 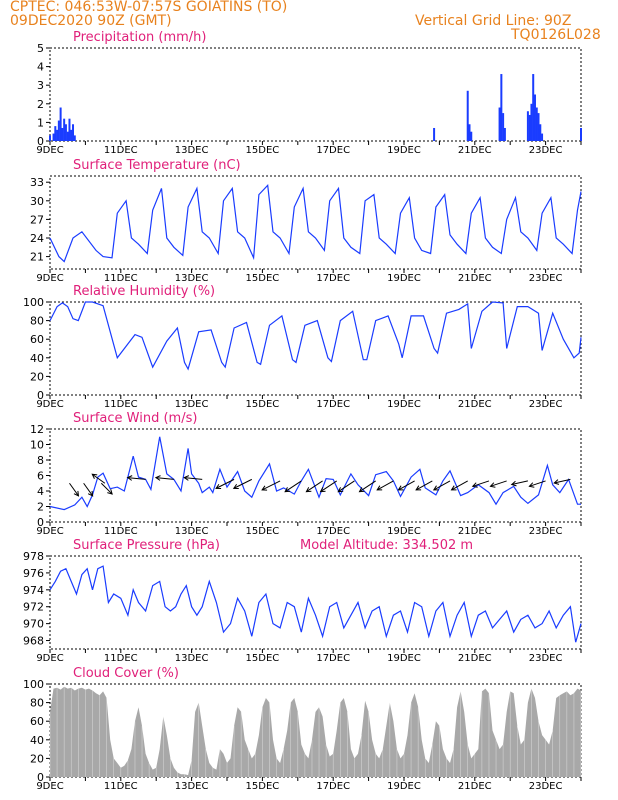 I want to click on precip-ytick-label: 0, so click(x=40, y=141).